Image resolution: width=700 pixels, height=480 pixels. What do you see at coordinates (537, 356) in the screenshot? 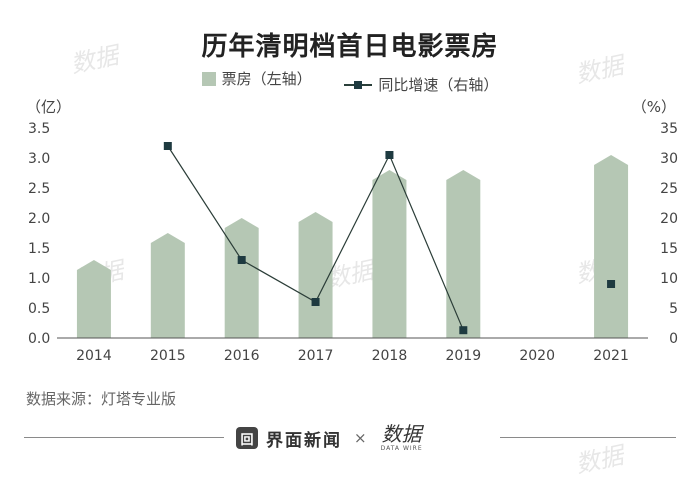
I see `x-tick-label: 2020` at bounding box center [537, 356].